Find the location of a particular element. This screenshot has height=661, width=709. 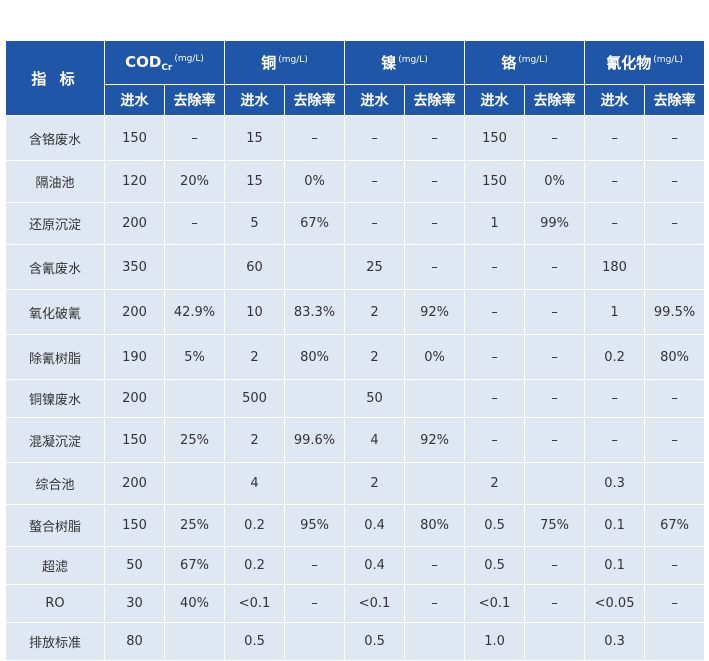

index-header: 指 标 is located at coordinates (55, 78).